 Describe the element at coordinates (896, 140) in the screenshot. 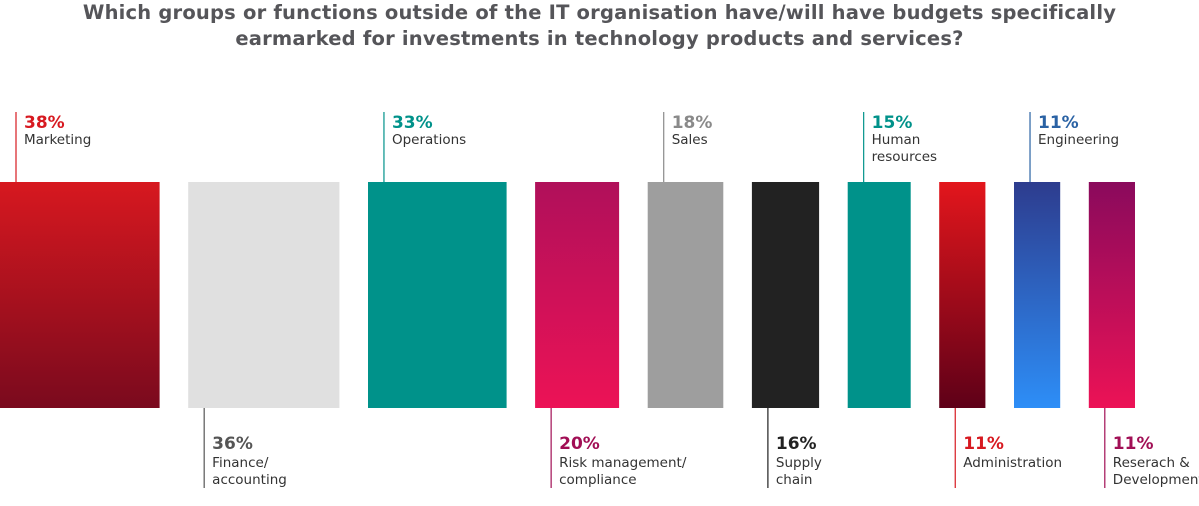

I see `category-label: Human` at that location.